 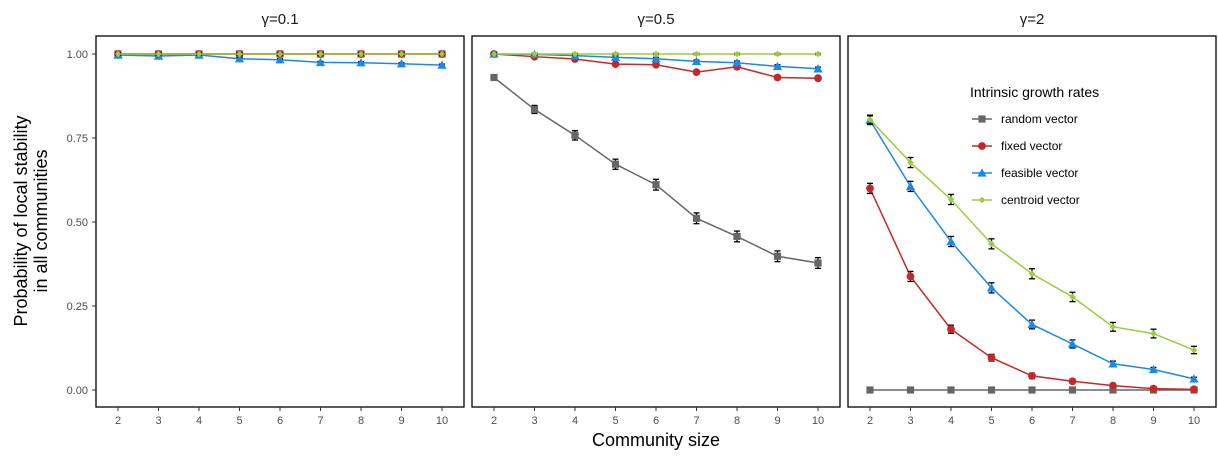 What do you see at coordinates (615, 421) in the screenshot?
I see `panel-2-x-tick-label: 5` at bounding box center [615, 421].